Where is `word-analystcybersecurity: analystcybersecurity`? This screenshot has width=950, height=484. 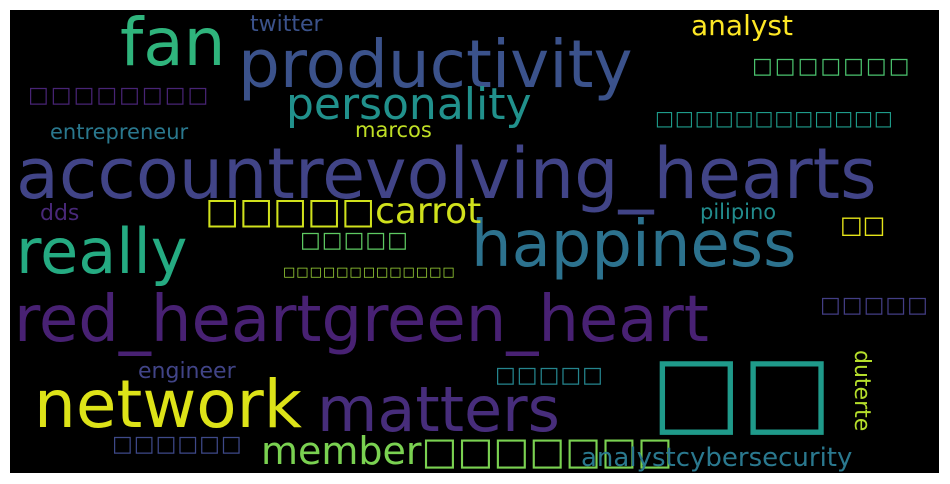 word-analystcybersecurity: analystcybersecurity is located at coordinates (717, 458).